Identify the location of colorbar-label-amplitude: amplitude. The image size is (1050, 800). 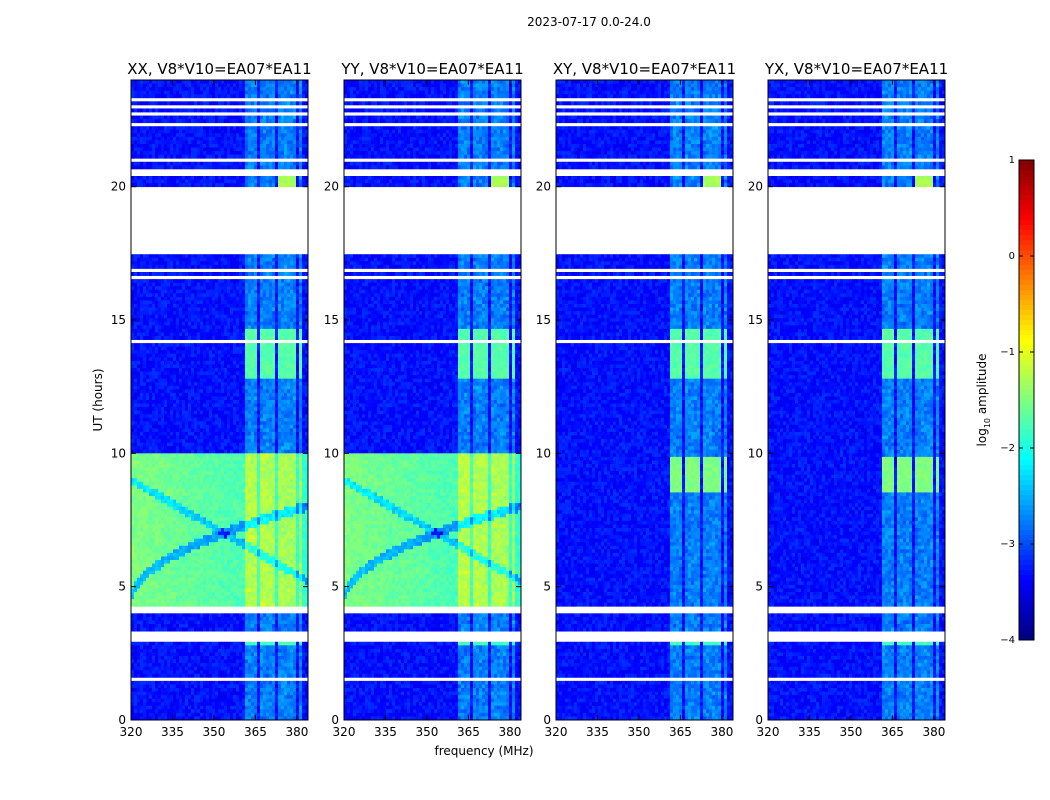
(982, 386).